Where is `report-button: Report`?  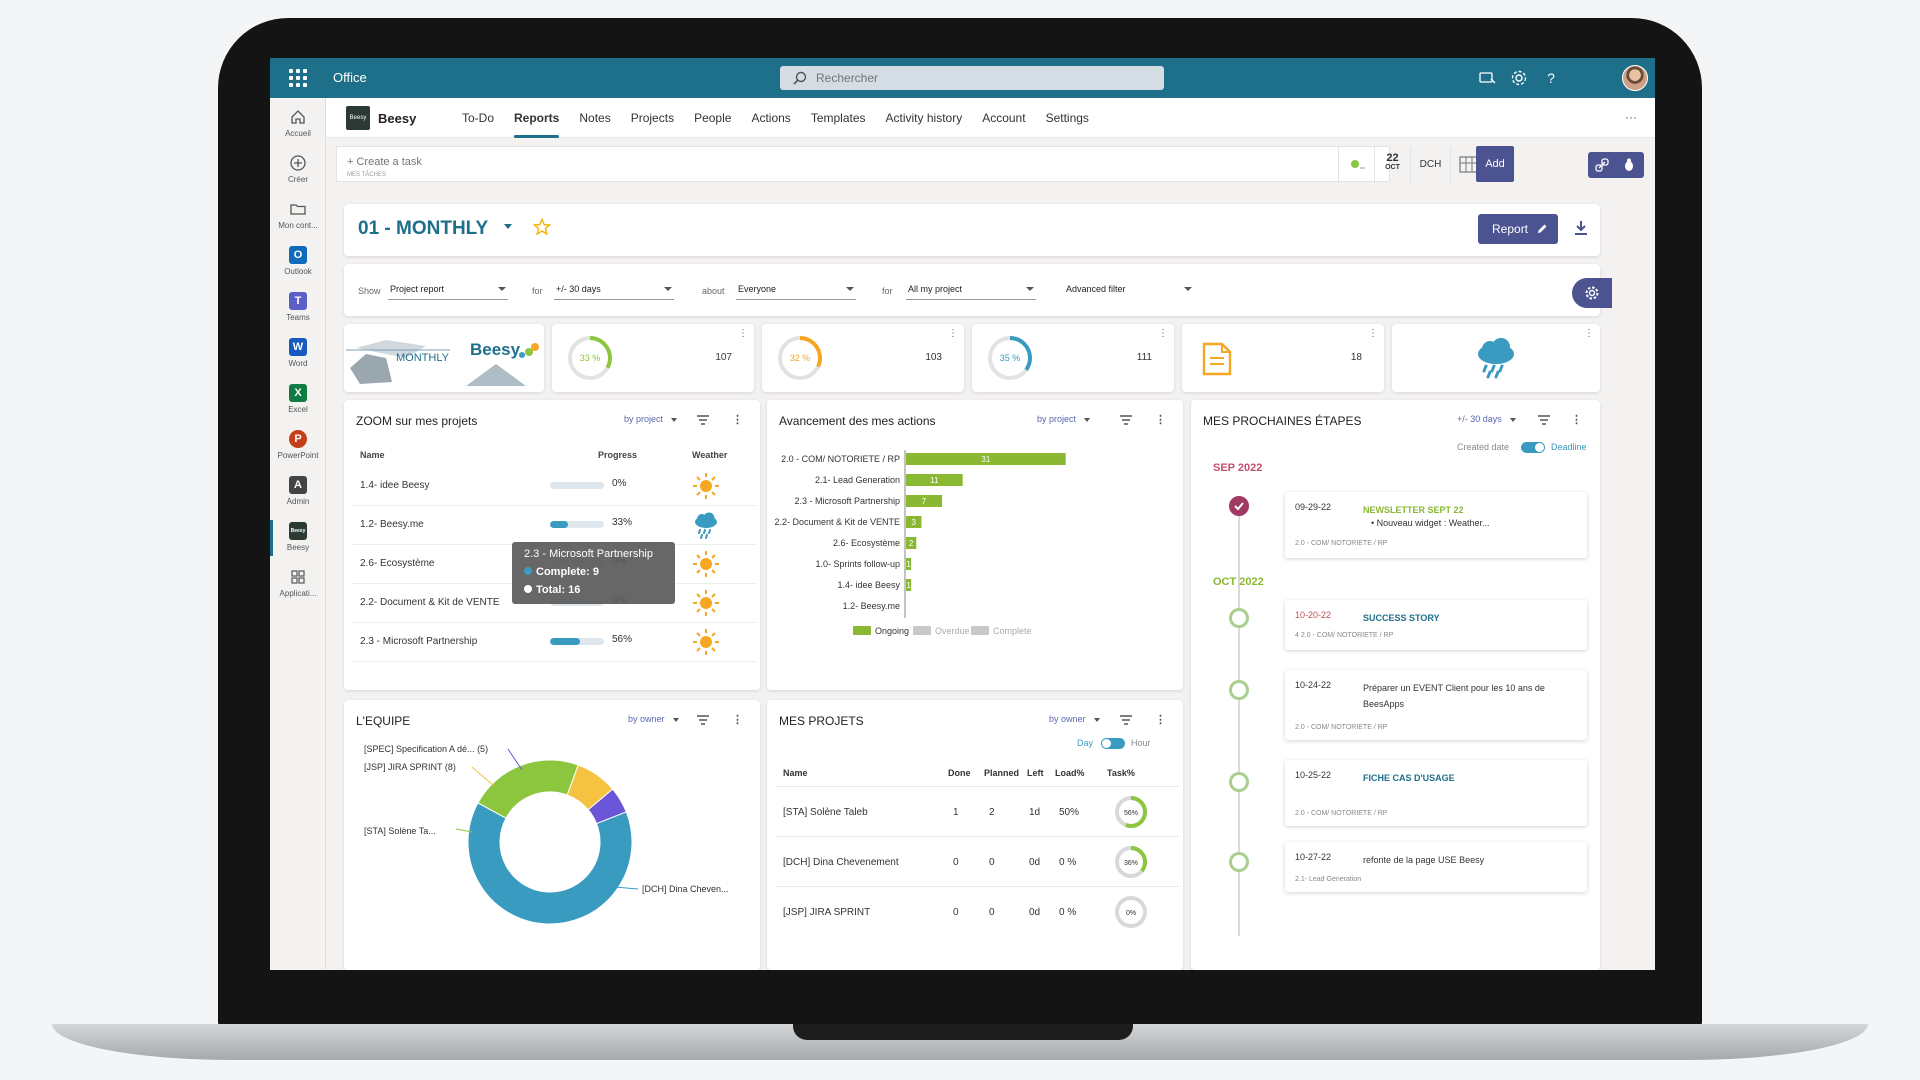 report-button: Report is located at coordinates (1518, 229).